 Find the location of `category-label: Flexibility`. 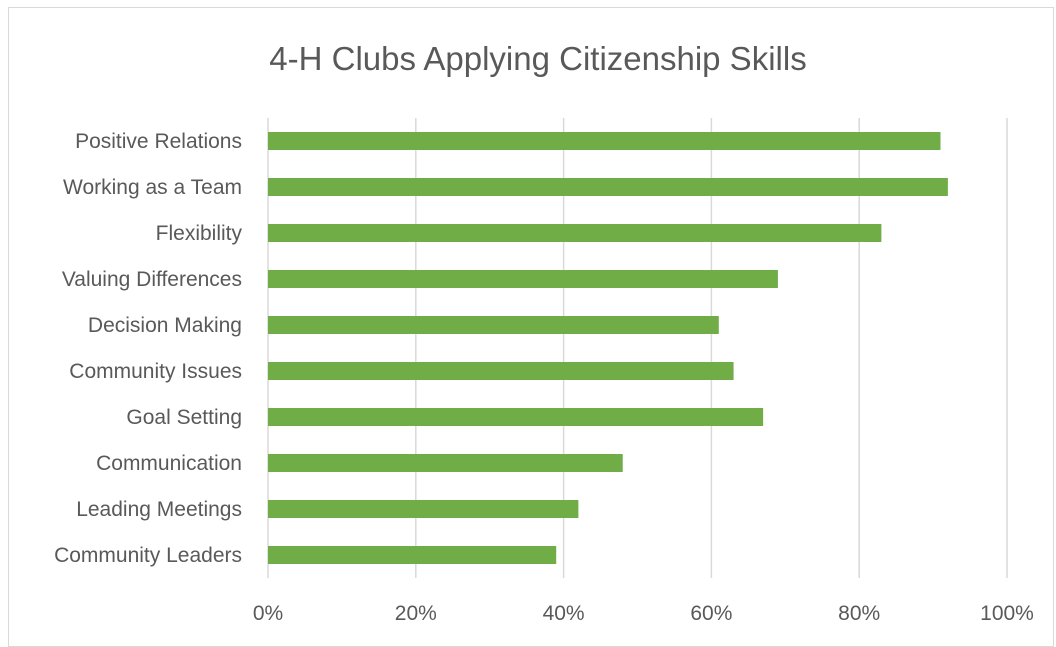

category-label: Flexibility is located at coordinates (199, 233).